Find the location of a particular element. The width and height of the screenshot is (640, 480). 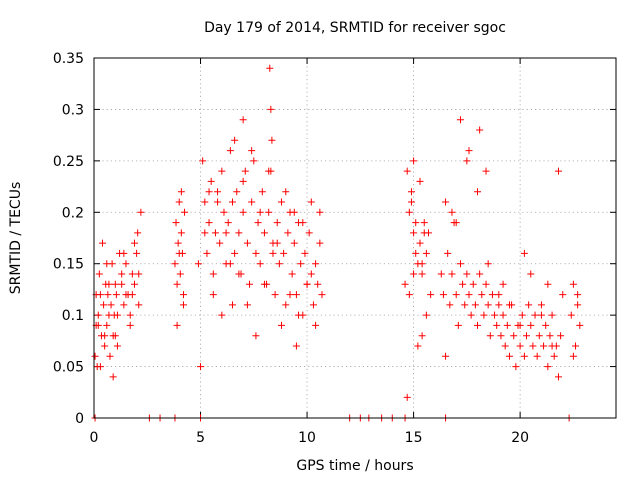

y-tick-label: 0 is located at coordinates (79, 419).